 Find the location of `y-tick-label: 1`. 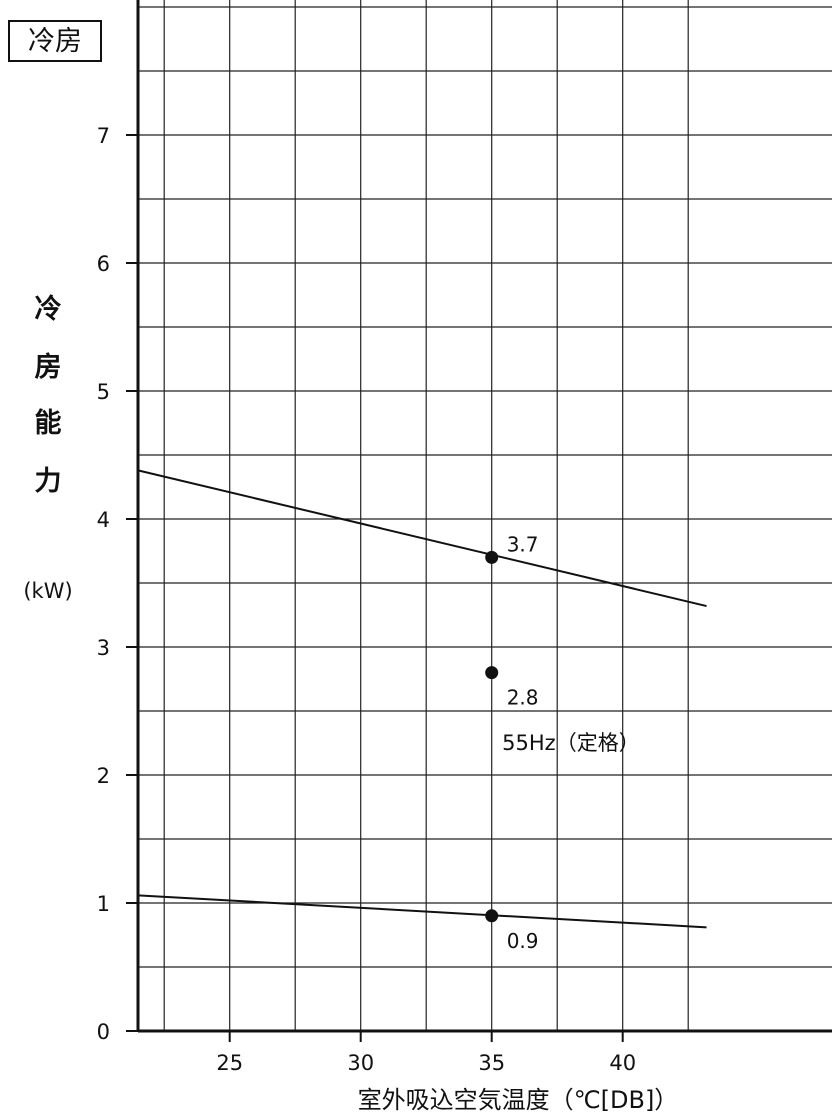

y-tick-label: 1 is located at coordinates (103, 904).